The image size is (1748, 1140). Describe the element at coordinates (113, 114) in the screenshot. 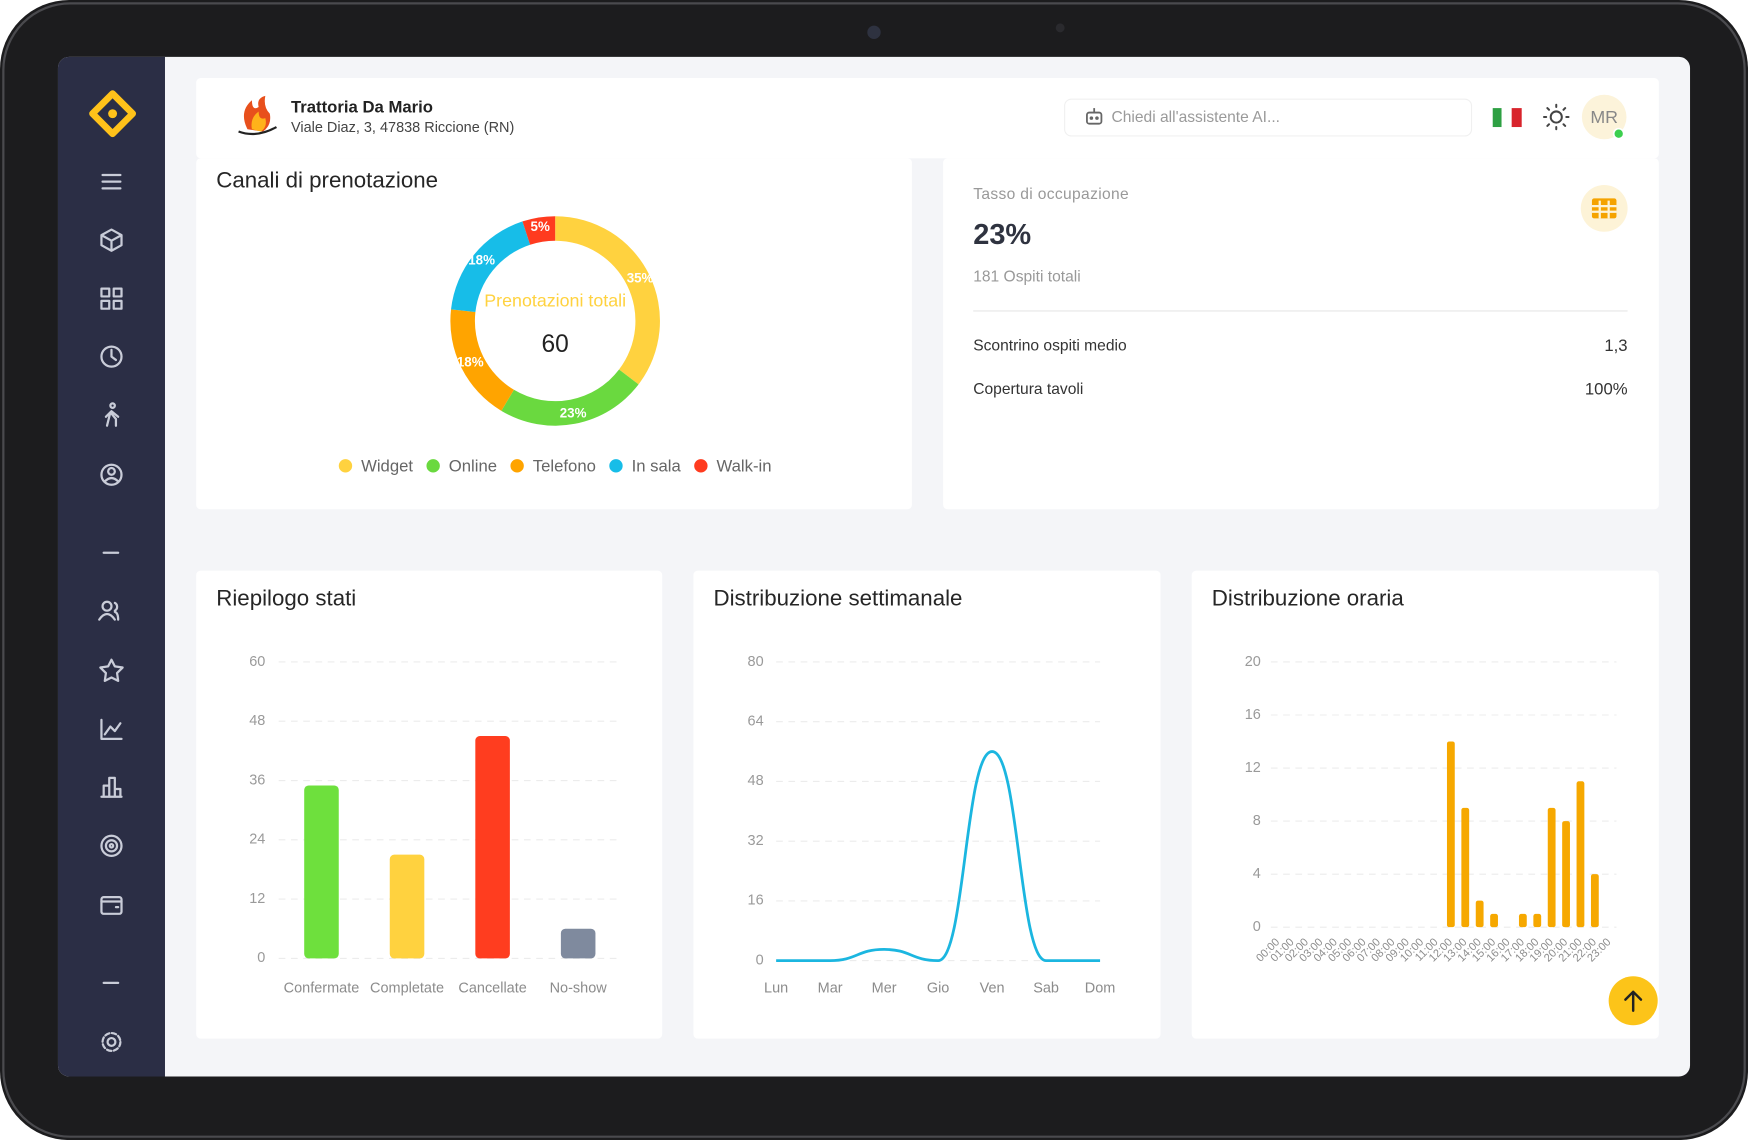

I see `sidebar-logo` at that location.